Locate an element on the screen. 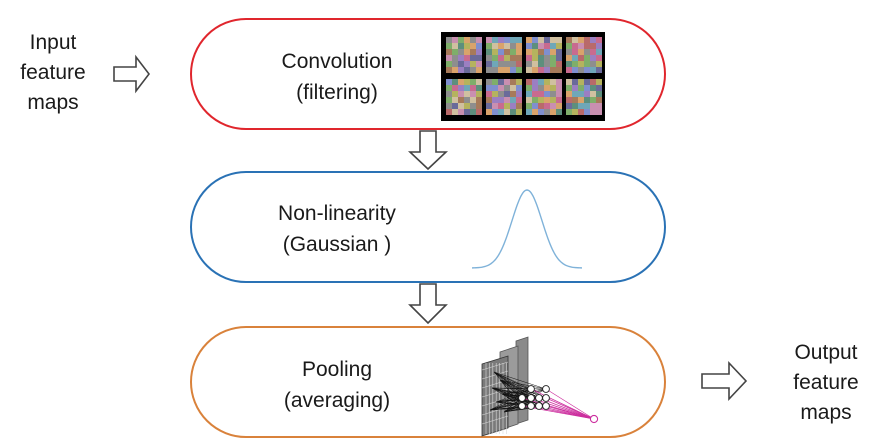 The width and height of the screenshot is (872, 447). output-feature-maps-label: Output feature maps is located at coordinates (826, 383).